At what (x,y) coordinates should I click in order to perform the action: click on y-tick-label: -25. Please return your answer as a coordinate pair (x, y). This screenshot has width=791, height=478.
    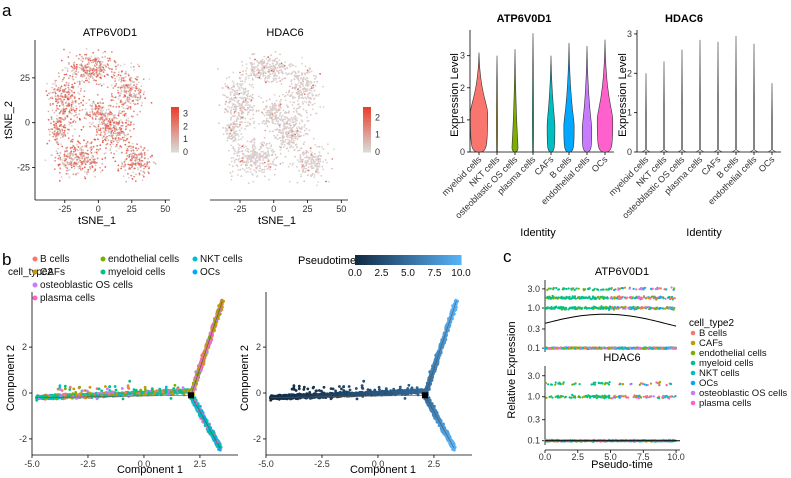
    Looking at the image, I should click on (23, 168).